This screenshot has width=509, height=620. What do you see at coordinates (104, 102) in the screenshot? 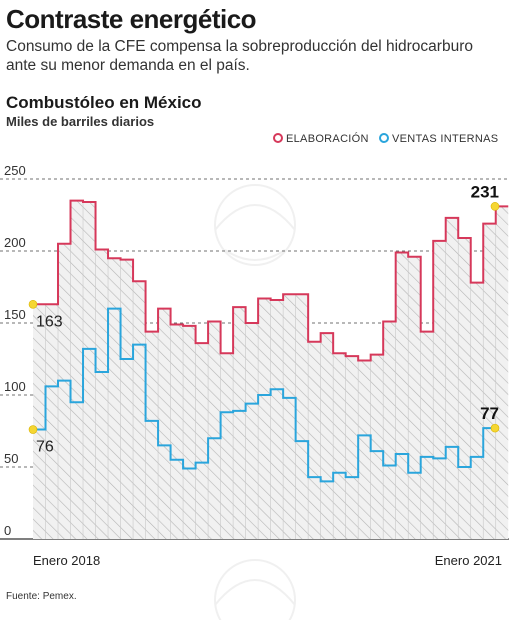
I see `section-title: Combustóleo en México` at bounding box center [104, 102].